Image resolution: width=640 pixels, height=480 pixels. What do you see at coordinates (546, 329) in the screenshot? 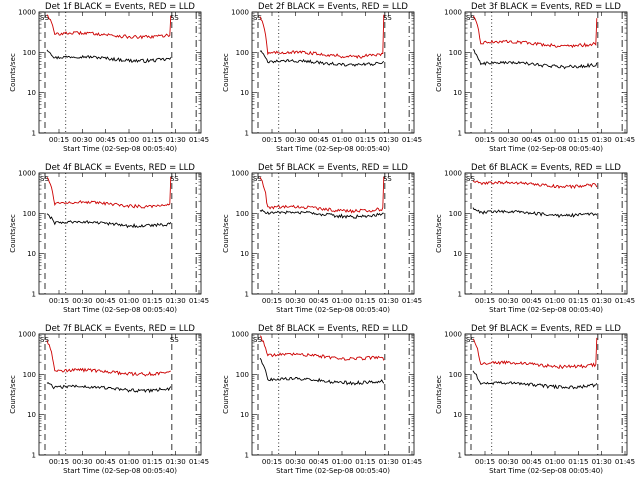
I see `plot-title: Det 9f BLACK = Events, RED = LLD` at bounding box center [546, 329].